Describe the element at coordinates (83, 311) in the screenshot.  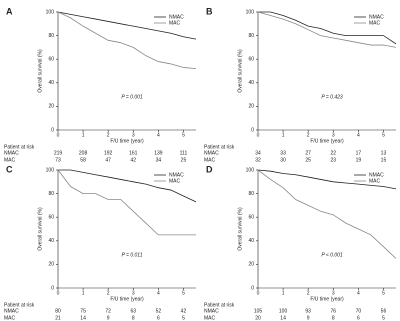
I see `risk-count: 75` at that location.